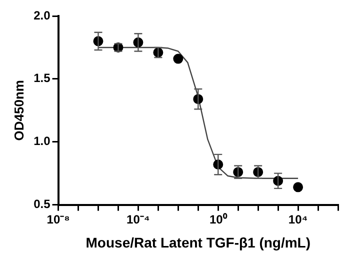 The image size is (350, 260). What do you see at coordinates (58, 219) in the screenshot?
I see `x-tick-label: 10⁻⁸` at bounding box center [58, 219].